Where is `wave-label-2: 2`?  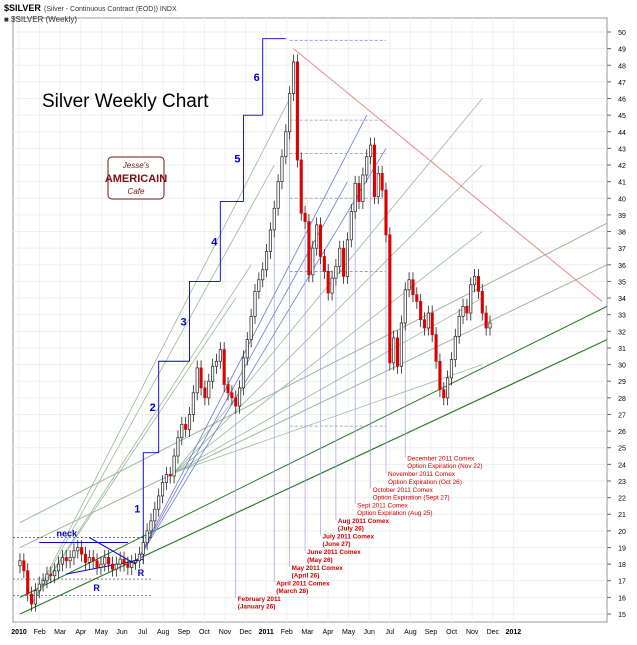
wave-label-2: 2 is located at coordinates (153, 408).